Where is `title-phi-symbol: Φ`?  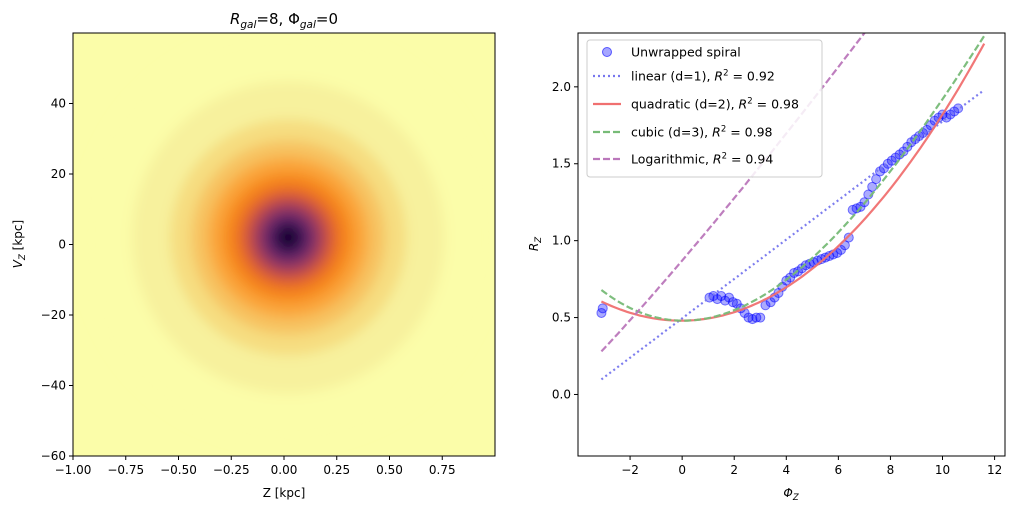
title-phi-symbol: Φ is located at coordinates (294, 19).